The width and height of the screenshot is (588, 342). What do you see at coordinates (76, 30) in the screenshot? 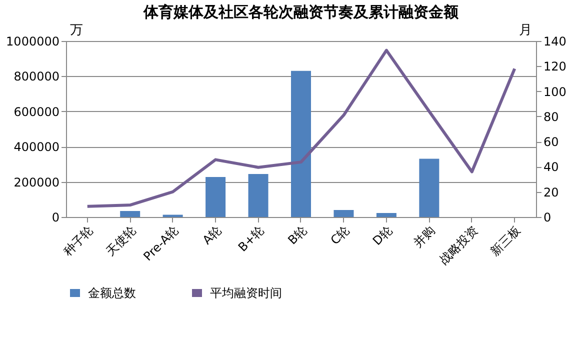
I see `y-axis-title: 万` at bounding box center [76, 30].